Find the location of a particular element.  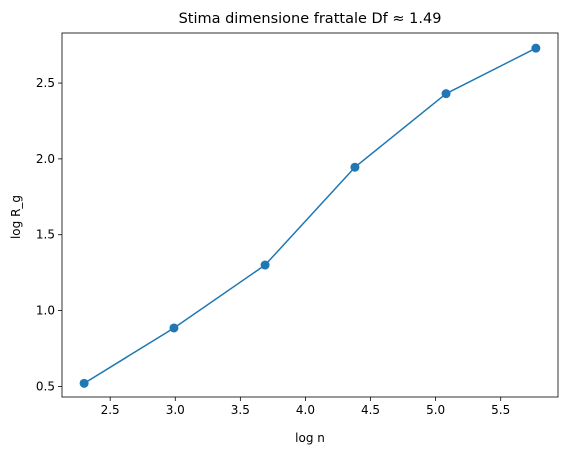

y-tick-label: 0.5 is located at coordinates (45, 386).